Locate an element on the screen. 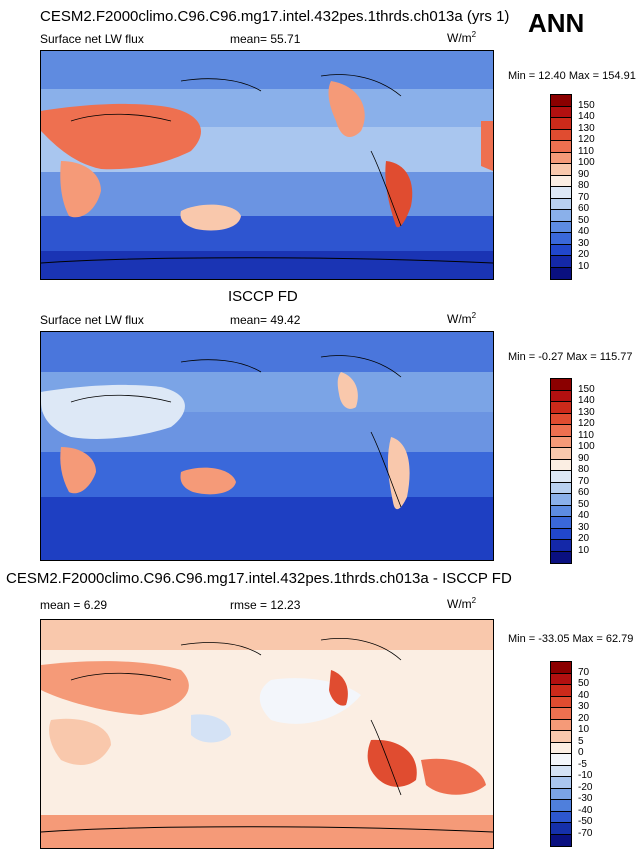 Image resolution: width=644 pixels, height=851 pixels. colorbar-tick-label: -10 is located at coordinates (585, 775).